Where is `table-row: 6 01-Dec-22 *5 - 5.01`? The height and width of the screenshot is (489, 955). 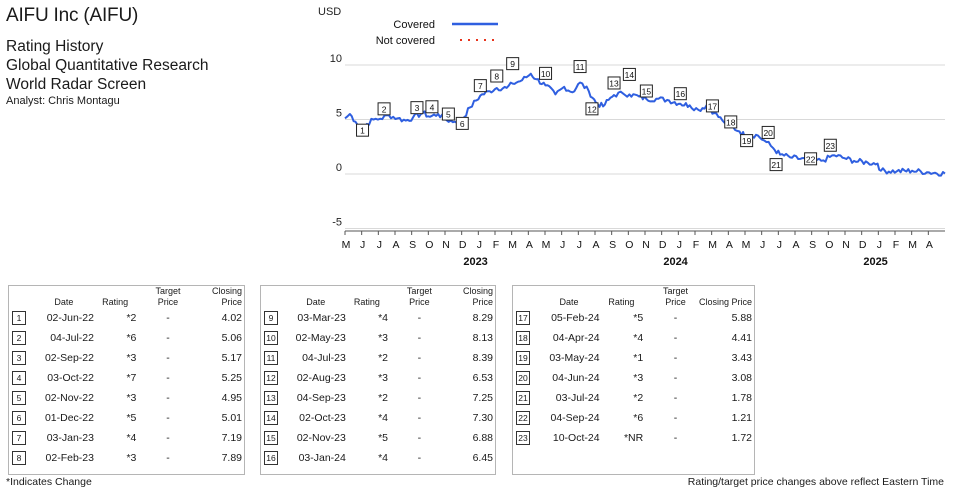
table-row: 6 01-Dec-22 *5 - 5.01 is located at coordinates (126, 418).